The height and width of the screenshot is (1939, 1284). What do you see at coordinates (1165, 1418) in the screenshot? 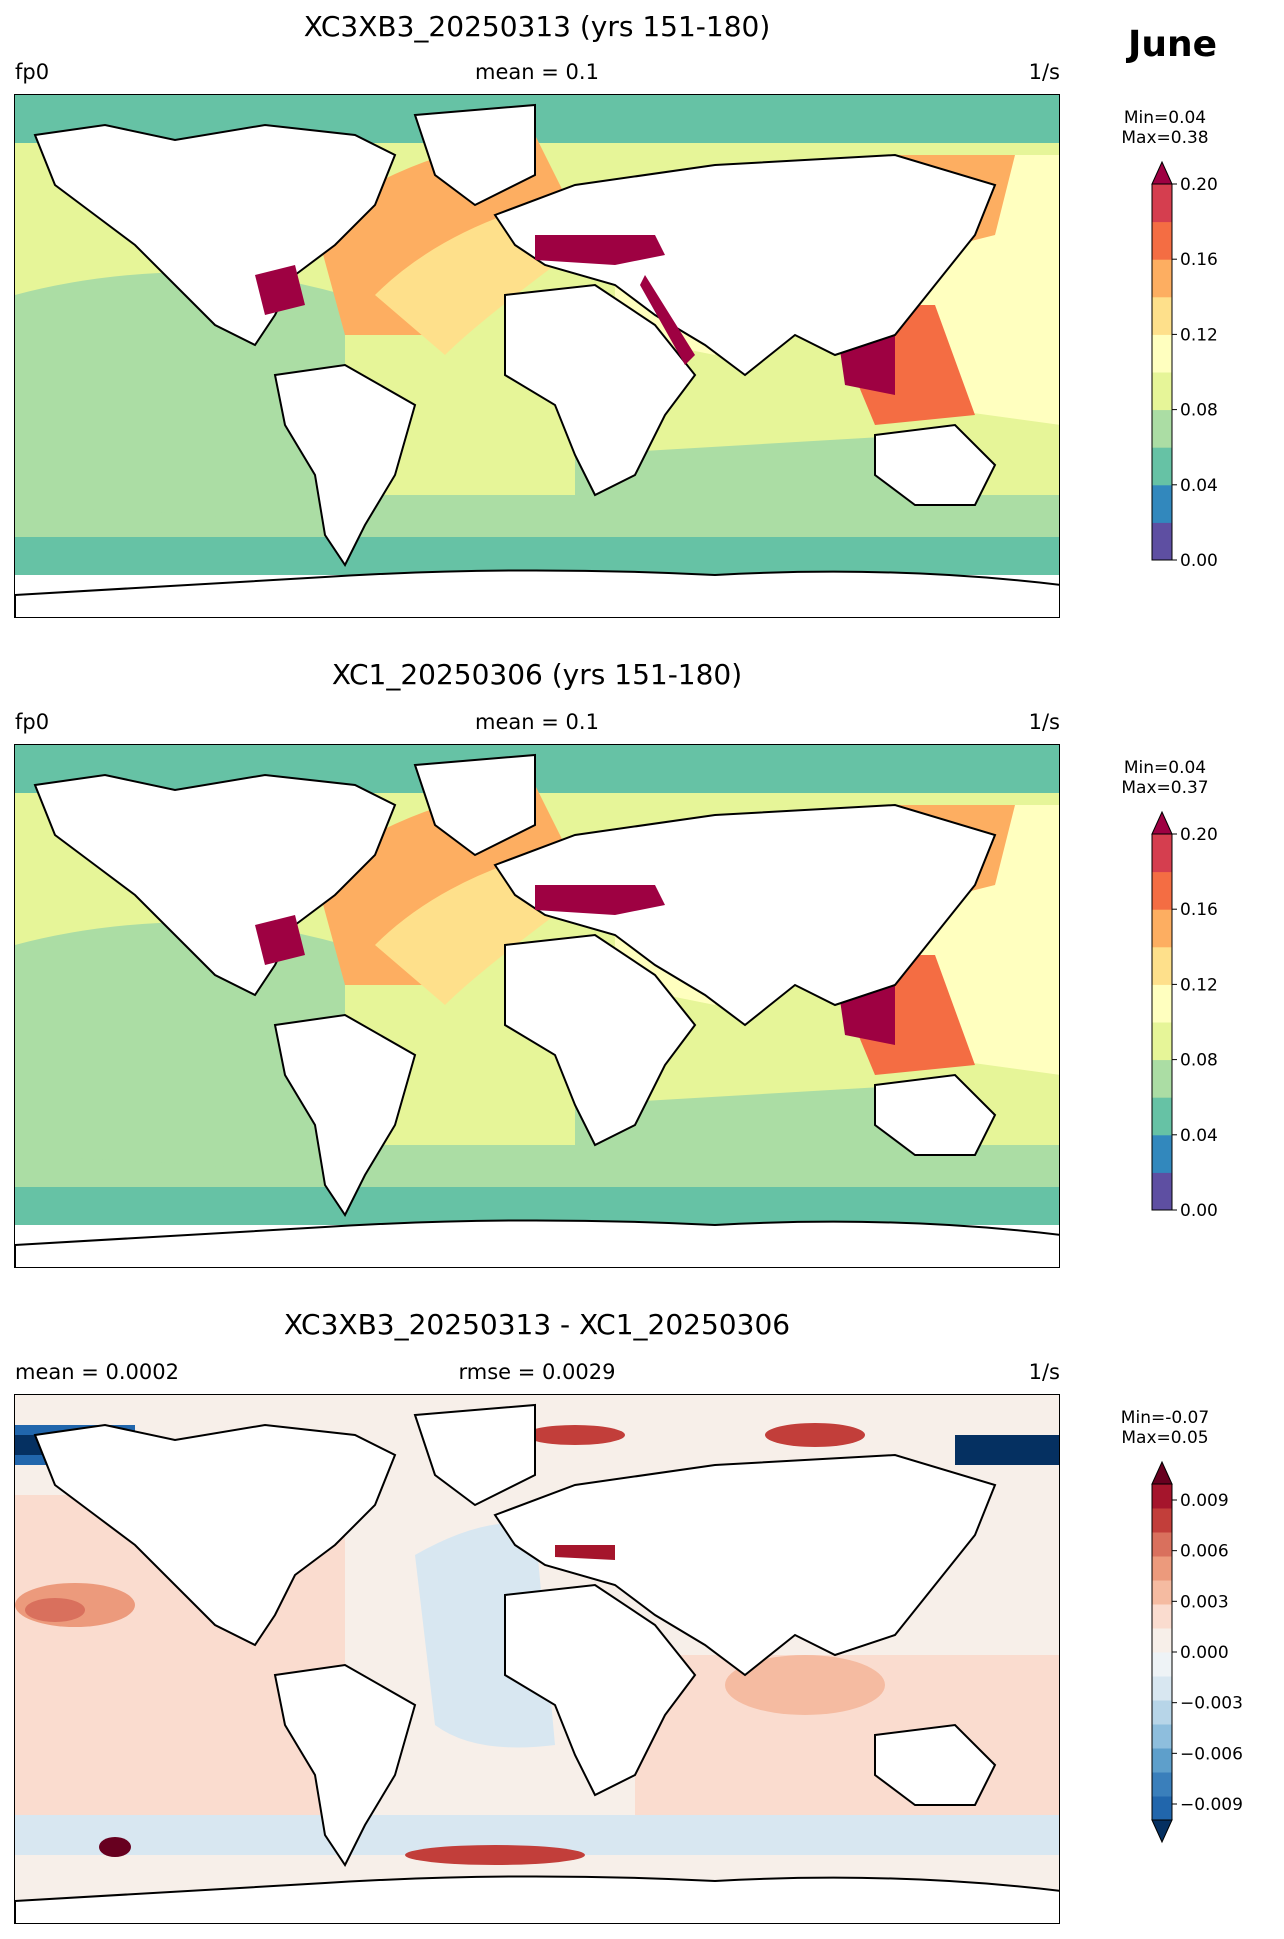
I see `panel-3-min-label: Min=-0.07` at bounding box center [1165, 1418].